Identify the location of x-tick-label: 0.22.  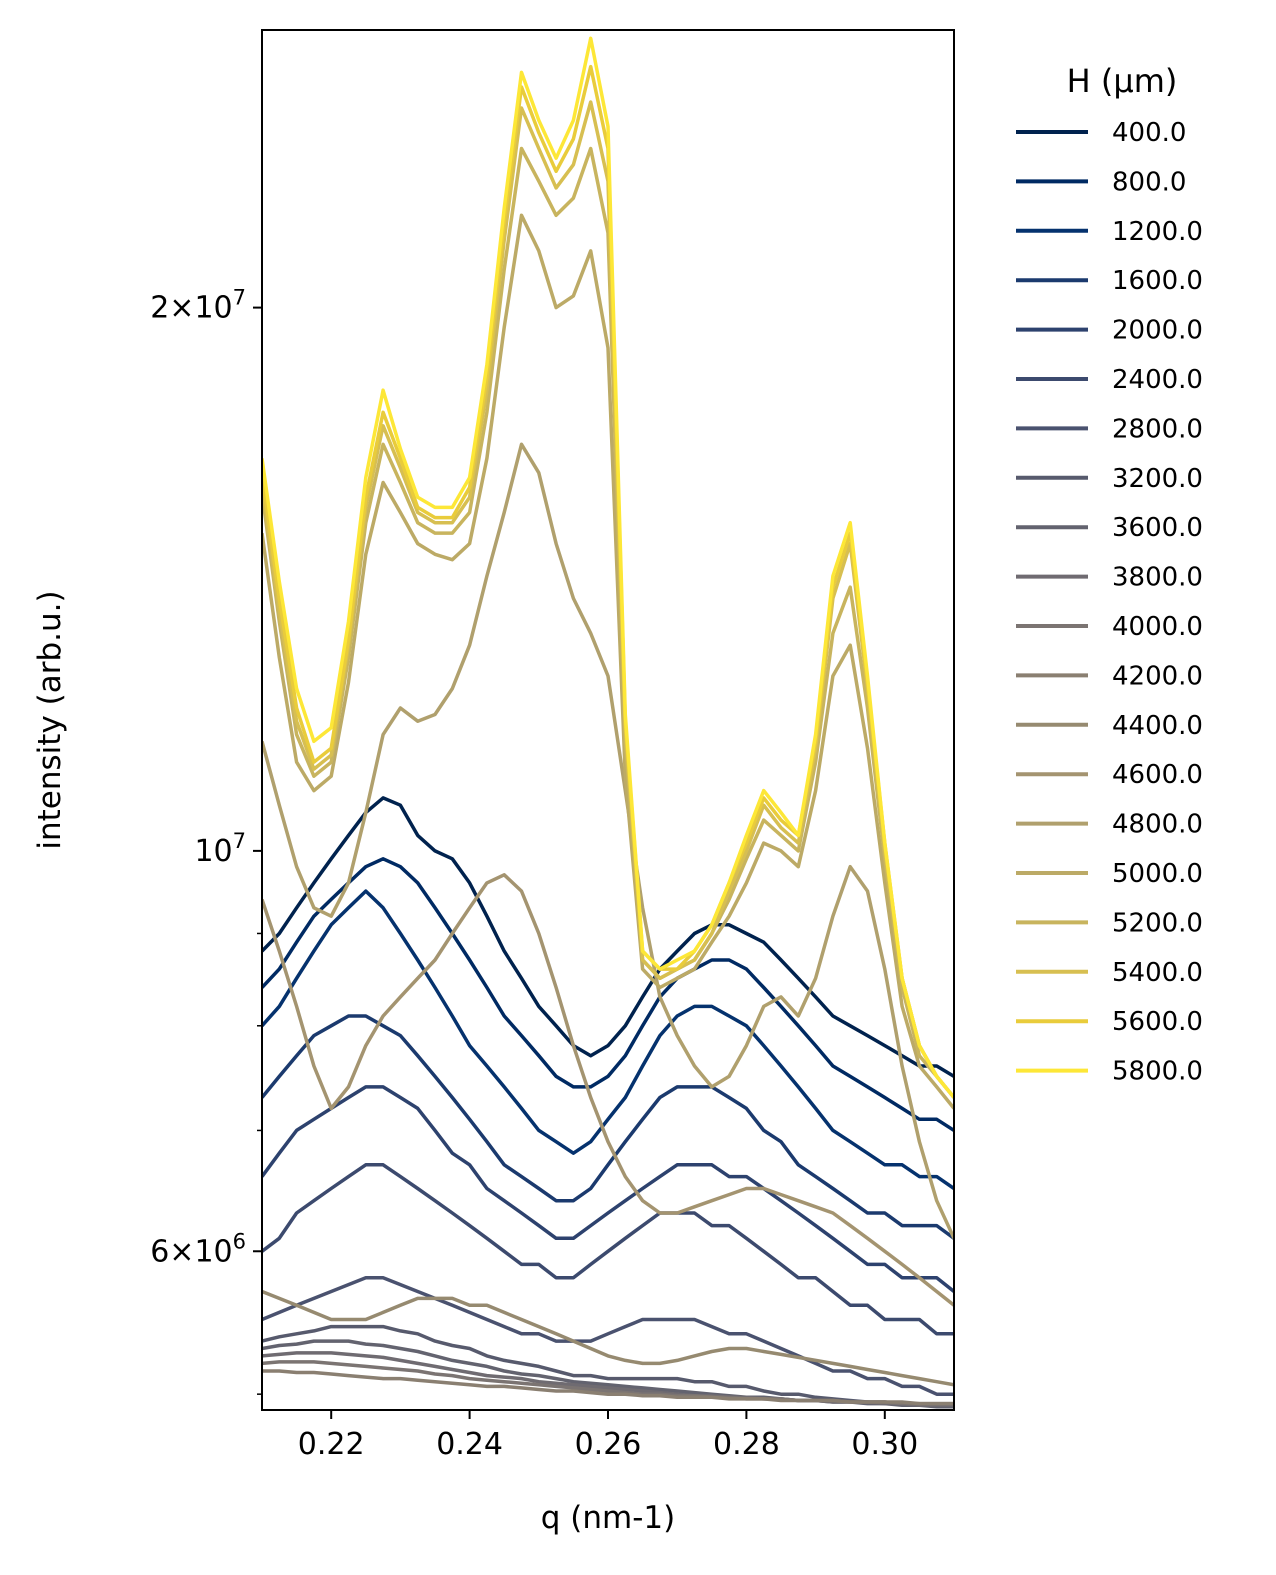
(331, 1444).